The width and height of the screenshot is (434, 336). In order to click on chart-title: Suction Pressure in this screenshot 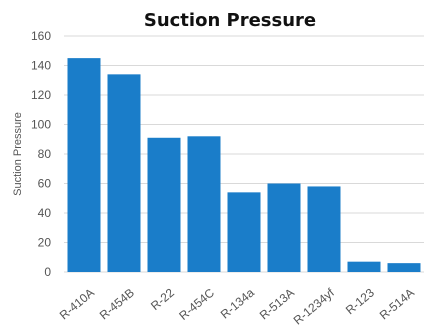, I will do `click(230, 20)`.